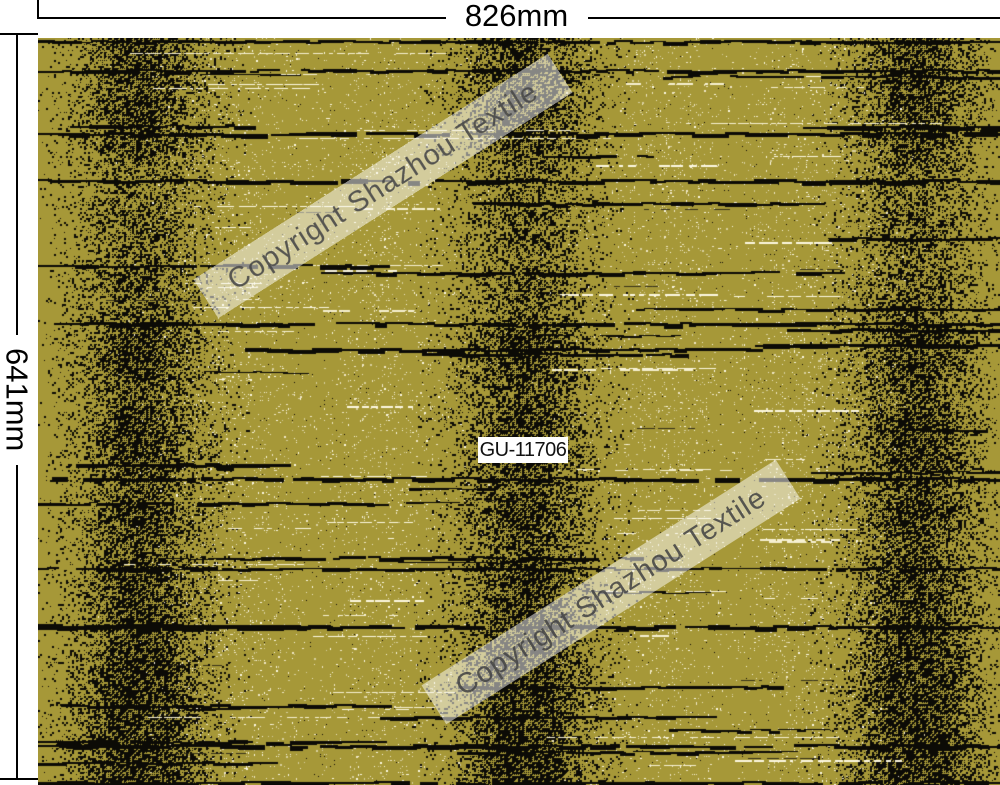  What do you see at coordinates (17, 185) in the screenshot?
I see `left-dimension-line-top` at bounding box center [17, 185].